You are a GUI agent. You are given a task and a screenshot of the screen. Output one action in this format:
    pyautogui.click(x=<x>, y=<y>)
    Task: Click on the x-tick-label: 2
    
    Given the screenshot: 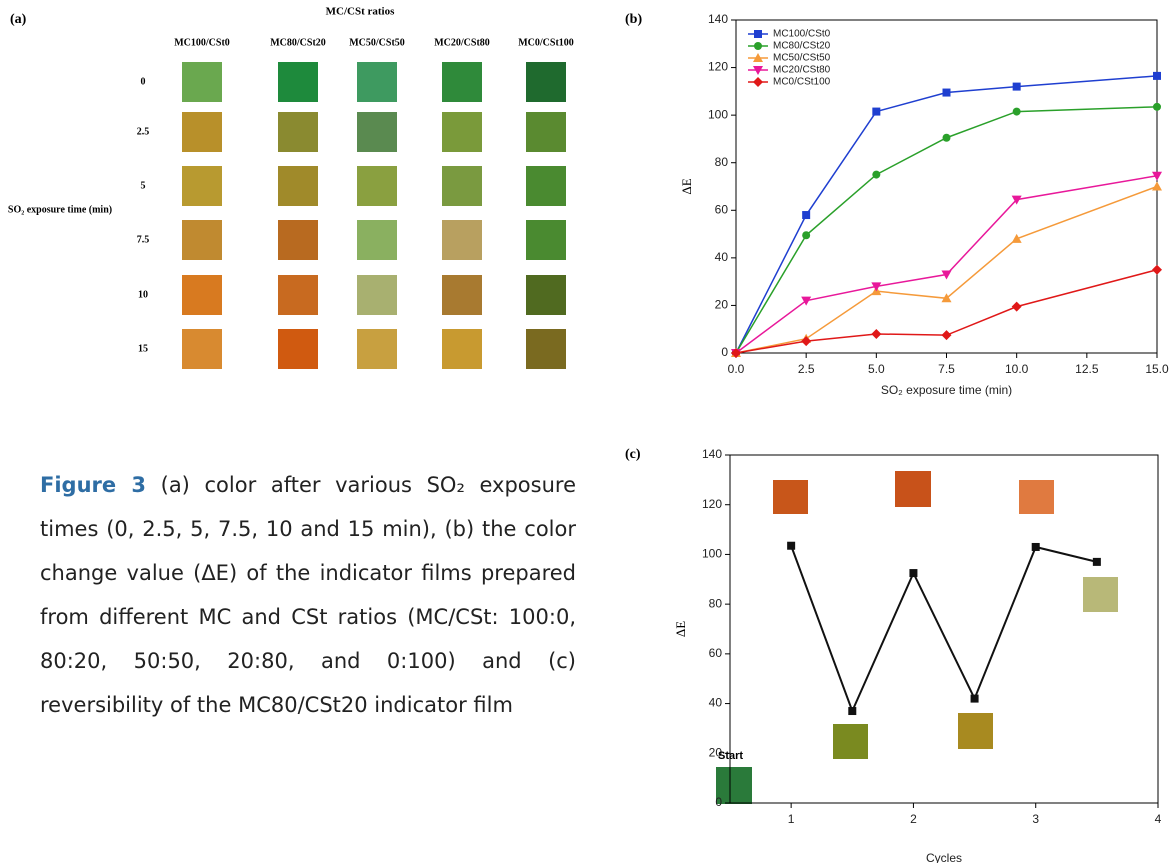 What is the action you would take?
    pyautogui.click(x=913, y=819)
    